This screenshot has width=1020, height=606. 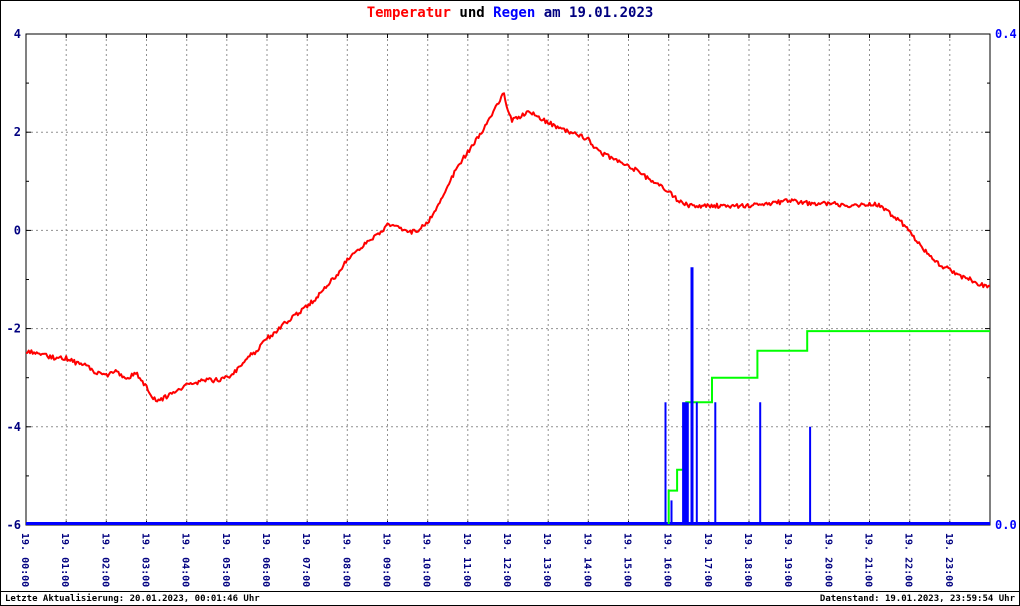 What do you see at coordinates (386, 560) in the screenshot?
I see `x-axis-label: 19. 09:00` at bounding box center [386, 560].